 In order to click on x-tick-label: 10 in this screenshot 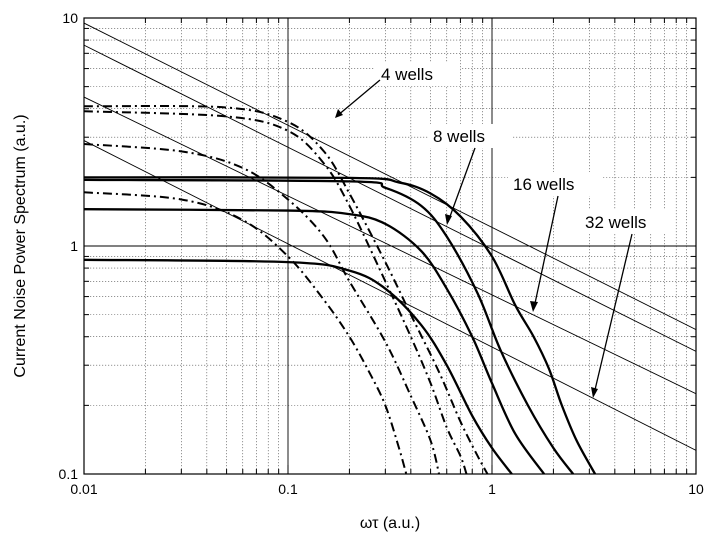, I will do `click(696, 489)`.